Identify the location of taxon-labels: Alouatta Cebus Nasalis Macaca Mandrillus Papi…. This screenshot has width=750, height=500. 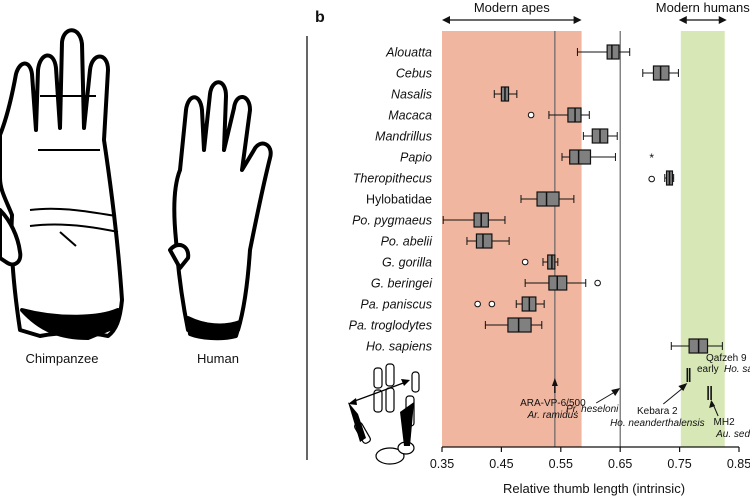
(391, 200).